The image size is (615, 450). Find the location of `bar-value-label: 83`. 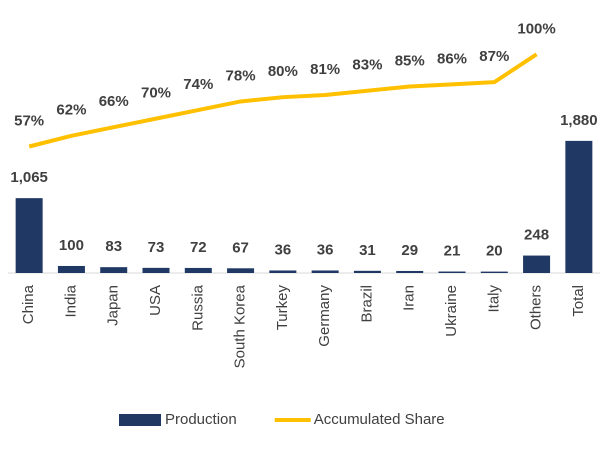

bar-value-label: 83 is located at coordinates (113, 246).